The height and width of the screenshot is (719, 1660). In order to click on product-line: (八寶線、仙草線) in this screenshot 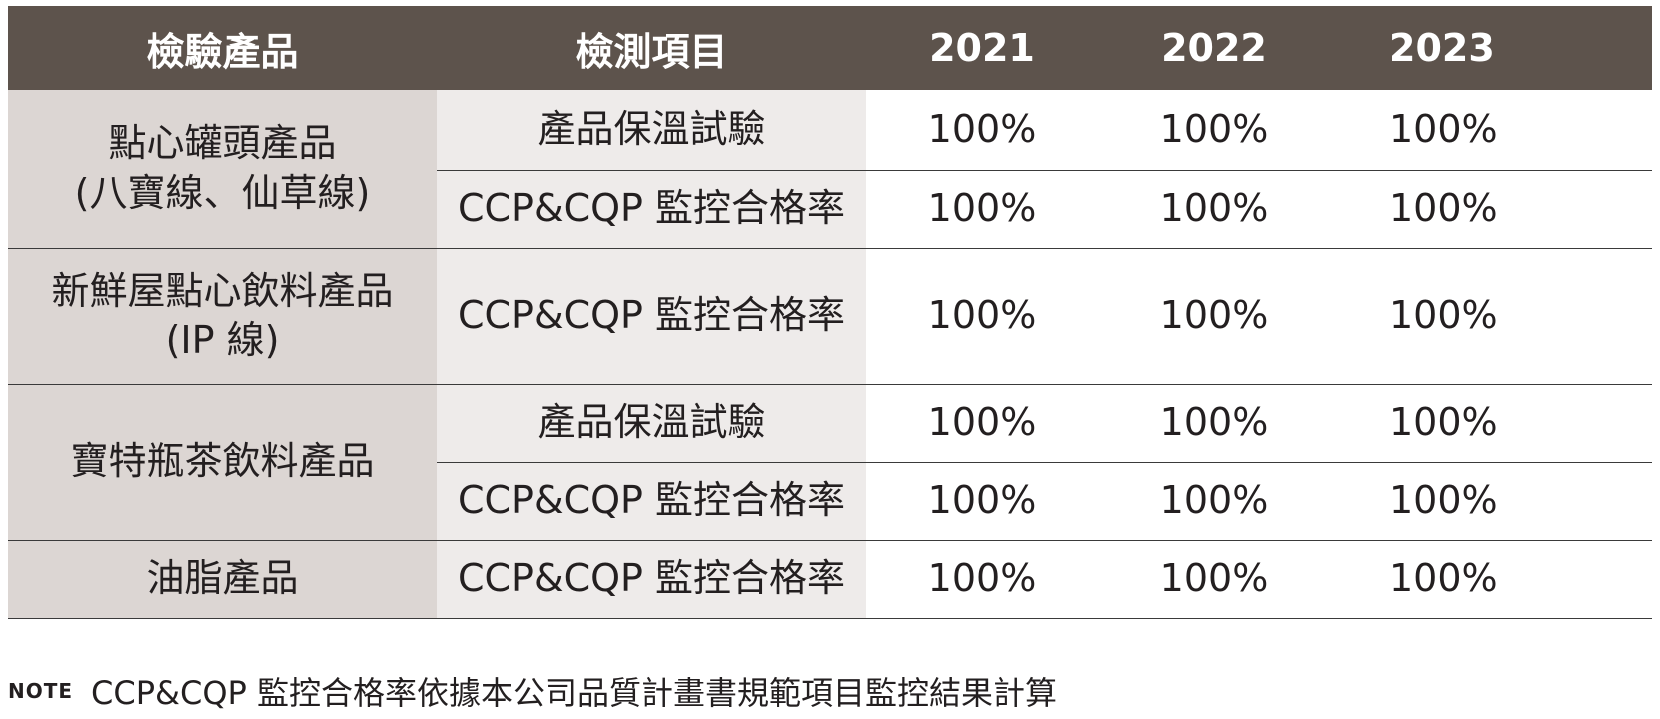, I will do `click(222, 192)`.